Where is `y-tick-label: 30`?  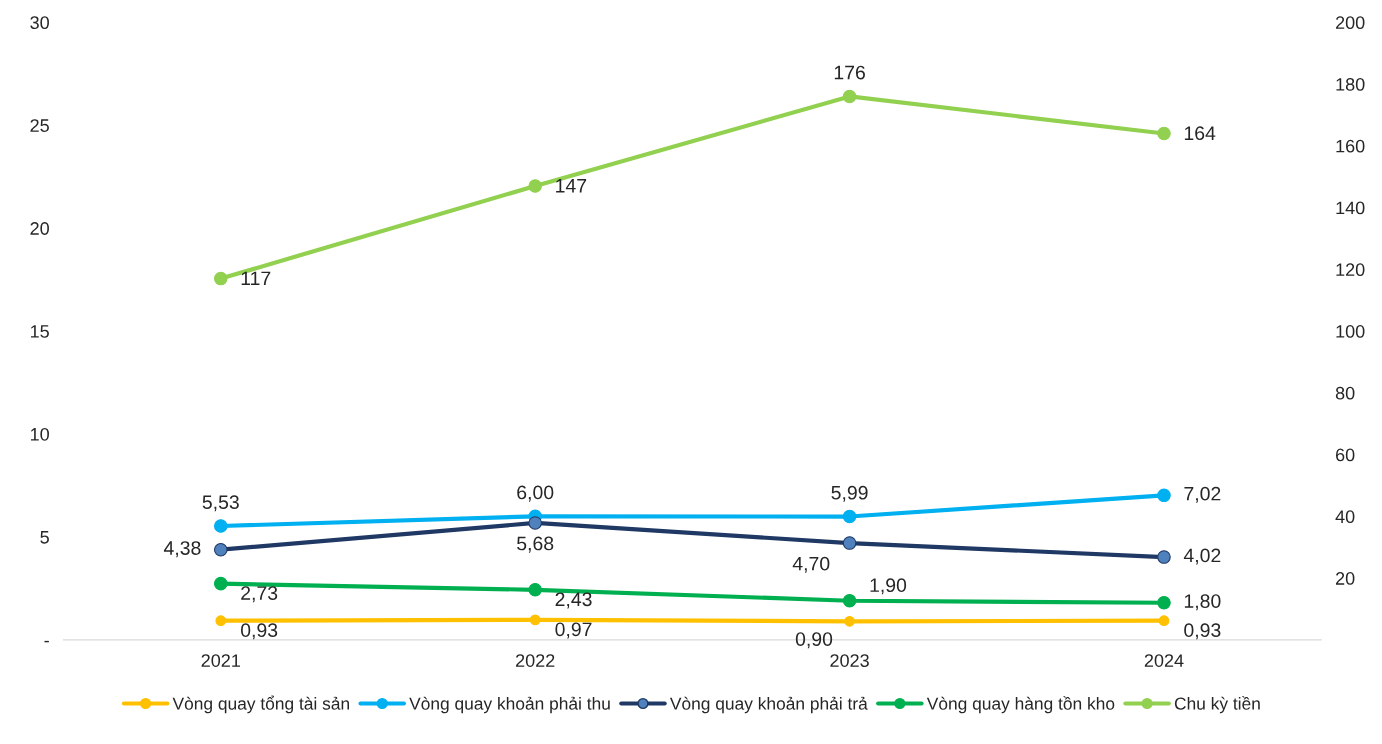 y-tick-label: 30 is located at coordinates (39, 23).